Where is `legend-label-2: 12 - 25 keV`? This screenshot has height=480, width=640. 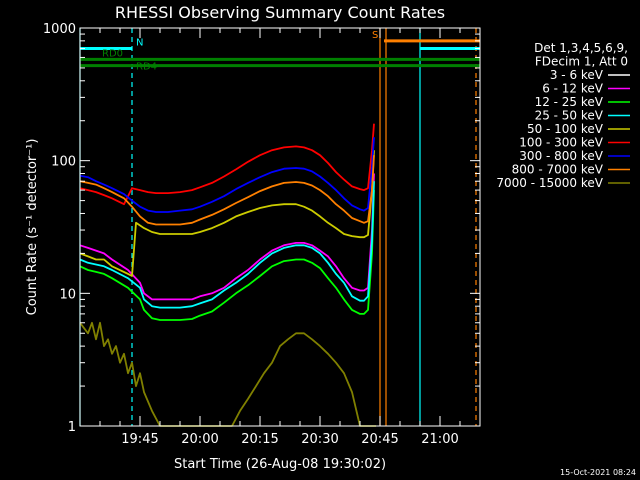
legend-label-2: 12 - 25 keV is located at coordinates (569, 102).